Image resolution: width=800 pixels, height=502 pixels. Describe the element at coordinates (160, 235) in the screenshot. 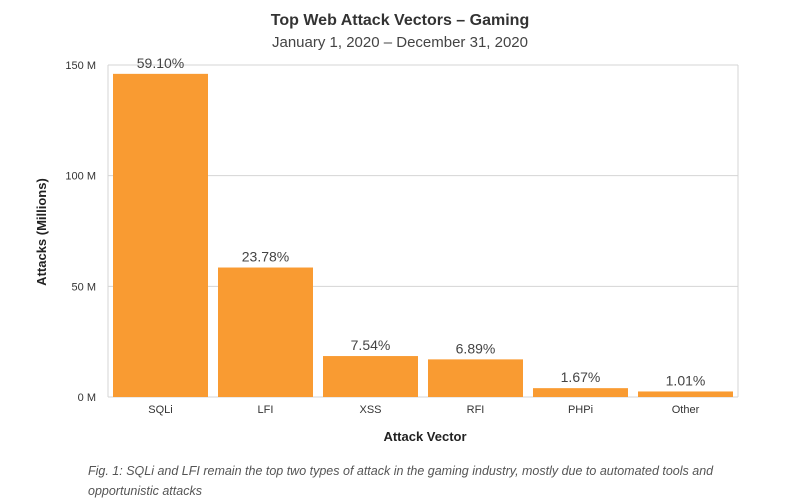

I see `bar-sqli` at that location.